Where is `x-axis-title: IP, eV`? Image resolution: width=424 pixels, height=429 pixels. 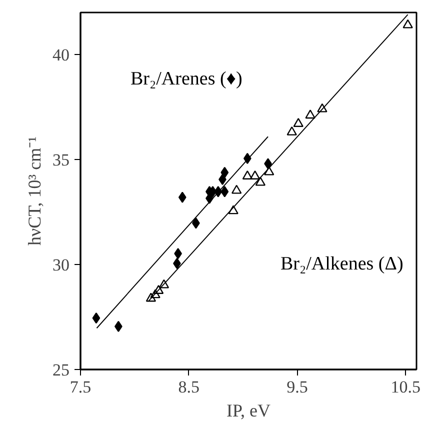
x-axis-title: IP, eV is located at coordinates (248, 410).